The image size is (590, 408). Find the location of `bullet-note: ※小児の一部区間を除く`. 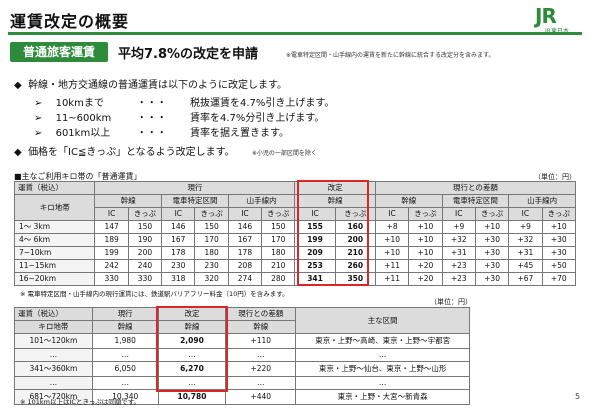

bullet-note: ※小児の一部区間を除く is located at coordinates (284, 153).